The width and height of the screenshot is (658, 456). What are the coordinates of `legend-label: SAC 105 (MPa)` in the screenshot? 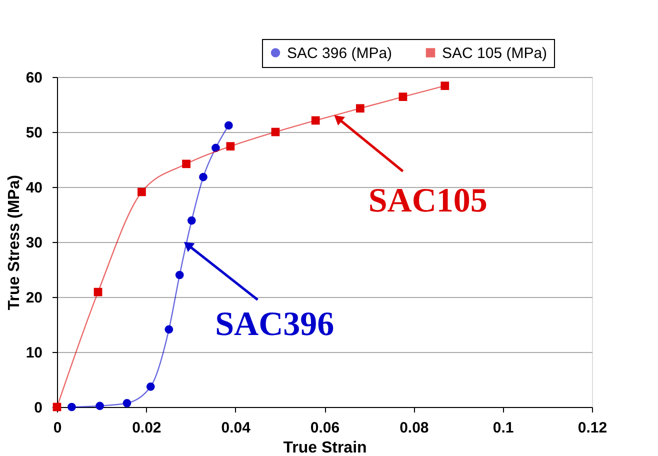 It's located at (495, 53).